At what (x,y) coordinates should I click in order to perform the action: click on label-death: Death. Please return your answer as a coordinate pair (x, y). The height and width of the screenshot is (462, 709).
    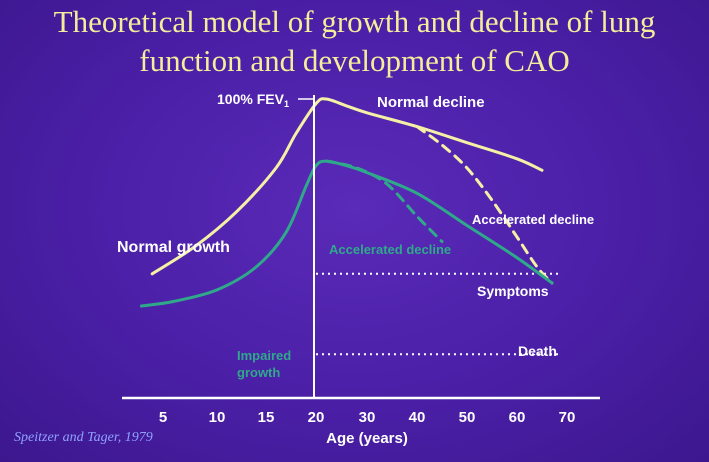
    Looking at the image, I should click on (537, 351).